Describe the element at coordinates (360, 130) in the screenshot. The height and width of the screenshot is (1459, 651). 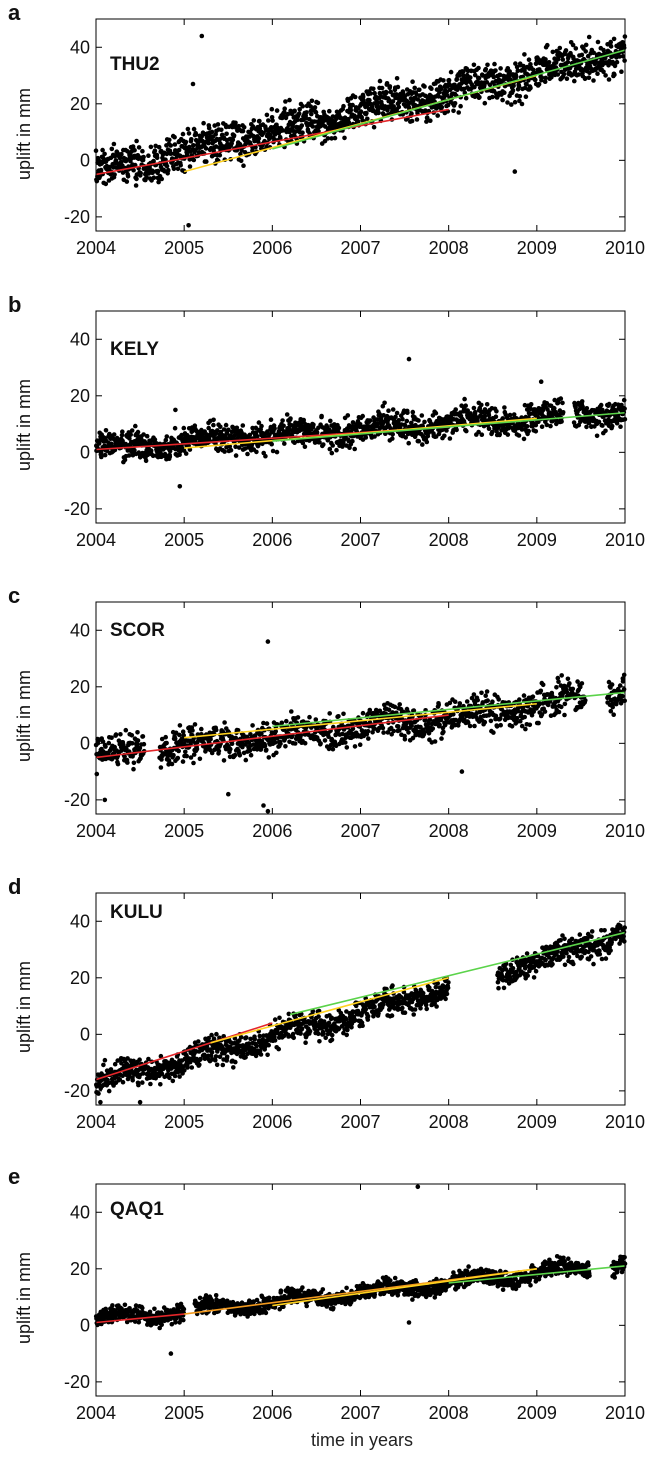
I see `scatter-series` at that location.